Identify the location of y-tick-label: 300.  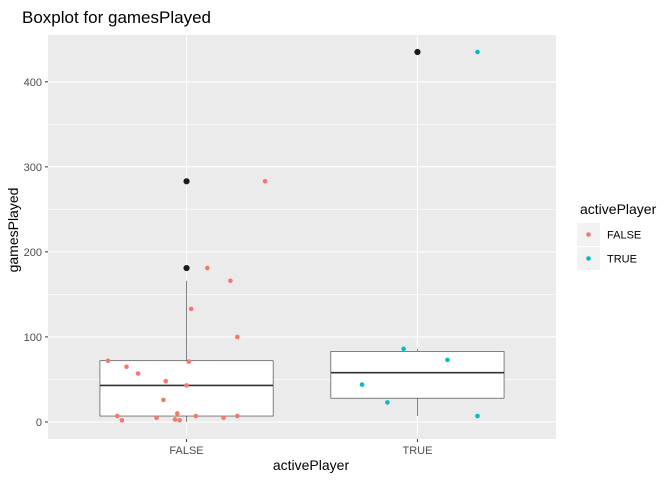
(33, 168).